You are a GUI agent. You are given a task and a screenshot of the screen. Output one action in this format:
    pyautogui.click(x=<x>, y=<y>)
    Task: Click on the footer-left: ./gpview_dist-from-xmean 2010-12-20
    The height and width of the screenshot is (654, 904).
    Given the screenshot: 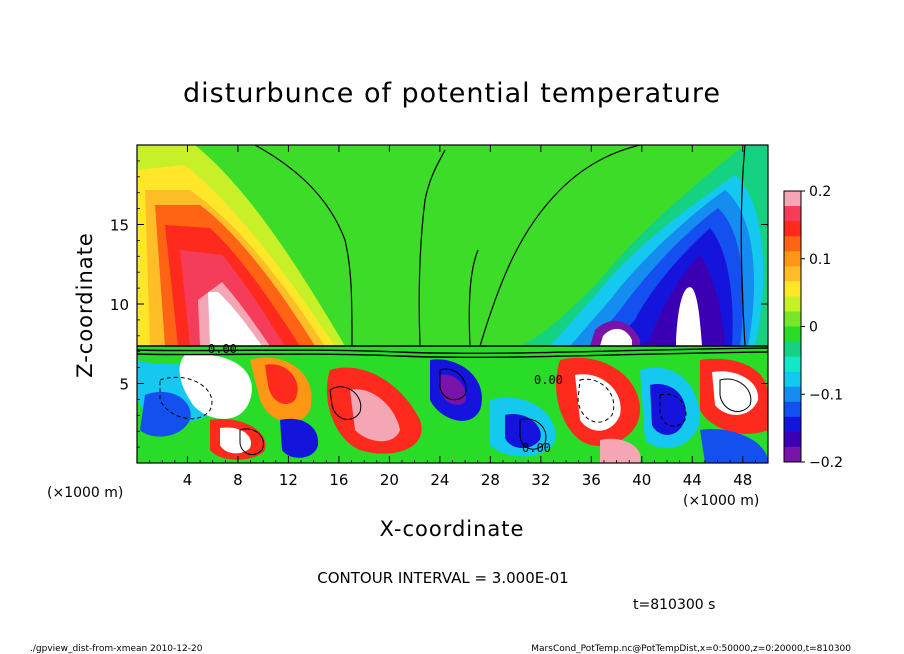 What is the action you would take?
    pyautogui.click(x=116, y=649)
    